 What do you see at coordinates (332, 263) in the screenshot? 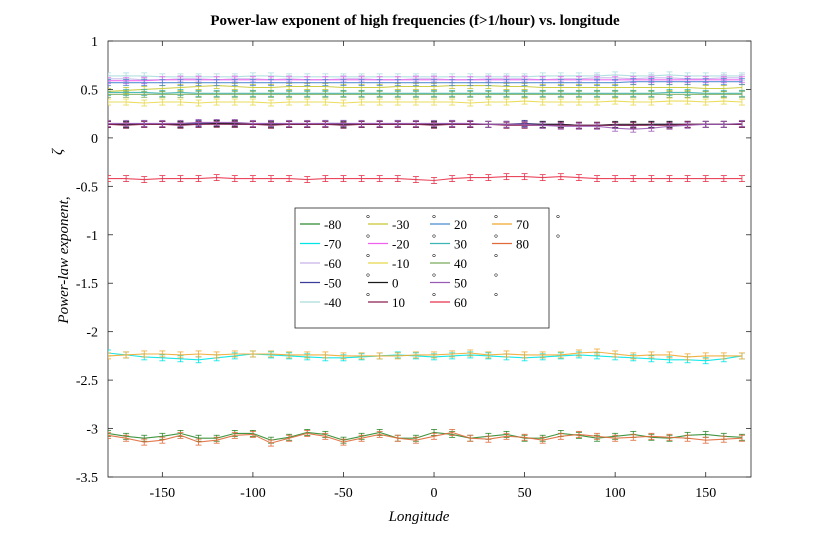
I see `legend-label: -60` at bounding box center [332, 263].